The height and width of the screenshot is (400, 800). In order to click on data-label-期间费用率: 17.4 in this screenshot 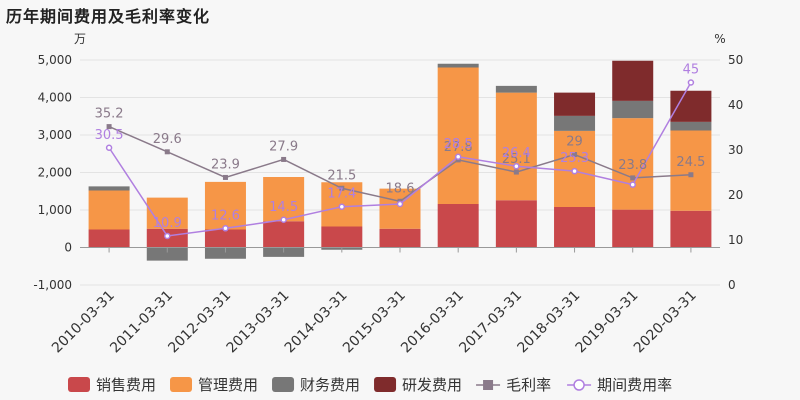, I will do `click(341, 194)`.